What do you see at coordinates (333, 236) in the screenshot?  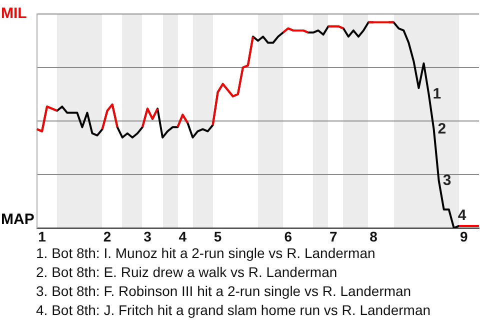 I see `x-tick-label: 7` at bounding box center [333, 236].